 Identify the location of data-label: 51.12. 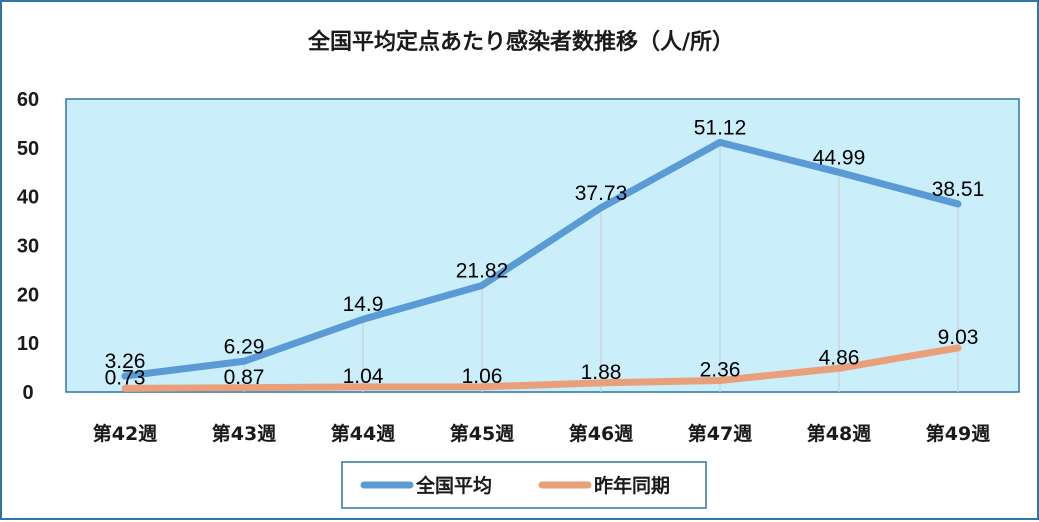
(720, 127).